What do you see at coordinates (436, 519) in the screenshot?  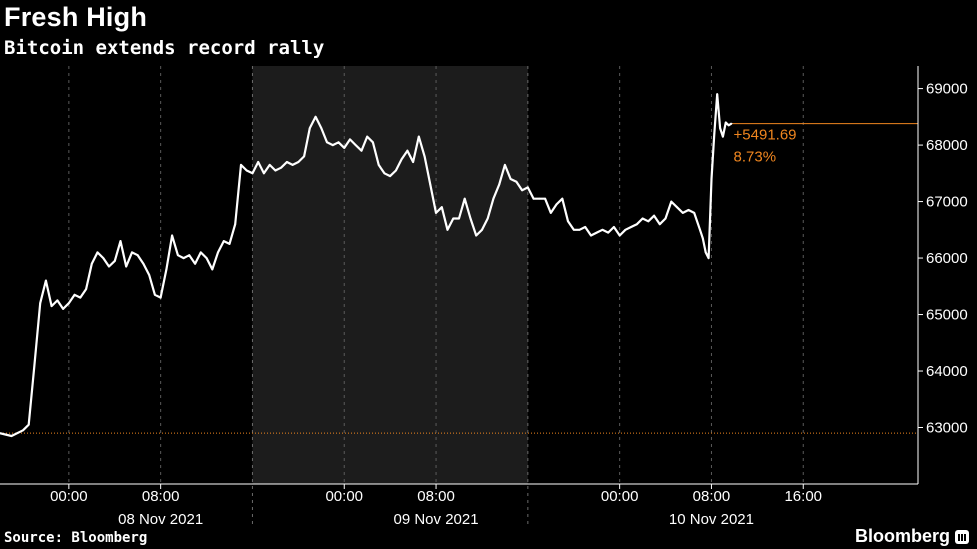 I see `date-label-1: 09 Nov 2021` at bounding box center [436, 519].